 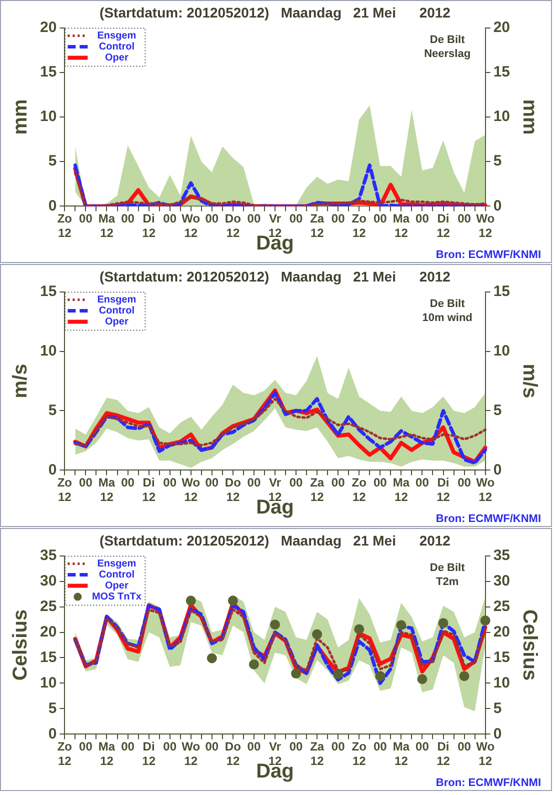 I want to click on y2-tick-label: 20, so click(x=501, y=27).